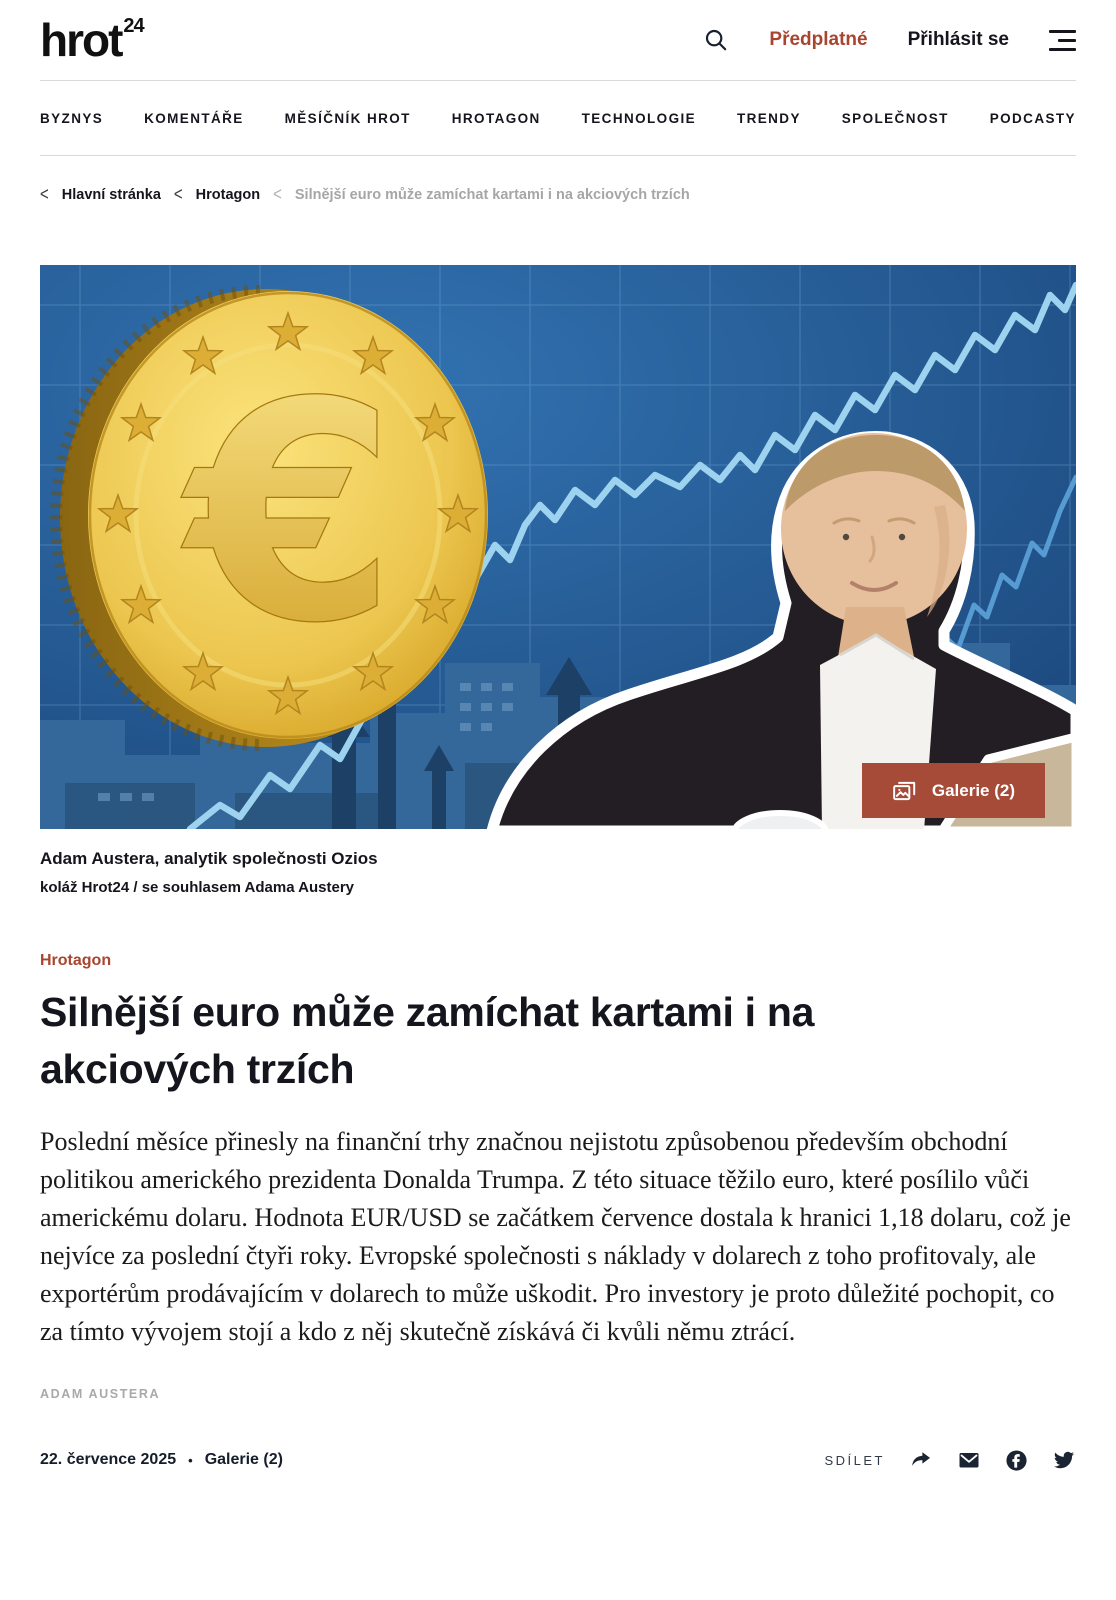 This screenshot has height=1600, width=1116. I want to click on nav-item-technologie: TECHNOLOGIE, so click(639, 118).